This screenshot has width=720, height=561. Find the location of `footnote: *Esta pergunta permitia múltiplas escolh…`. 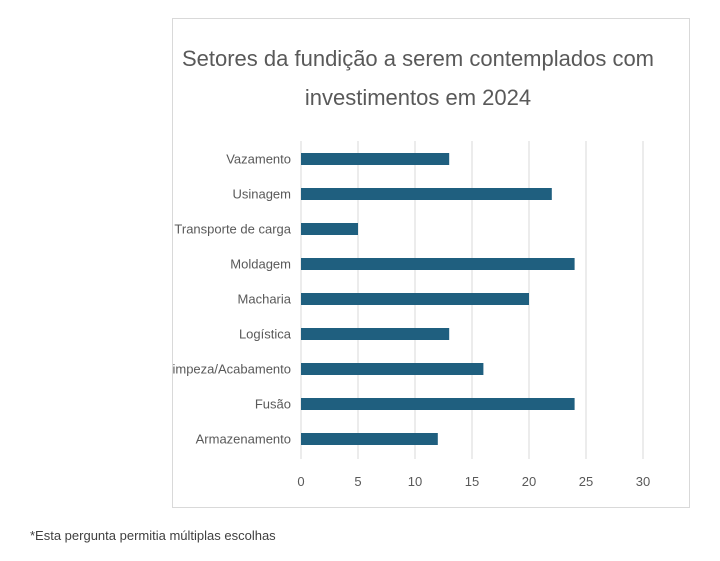

footnote: *Esta pergunta permitia múltiplas escolh… is located at coordinates (153, 535).